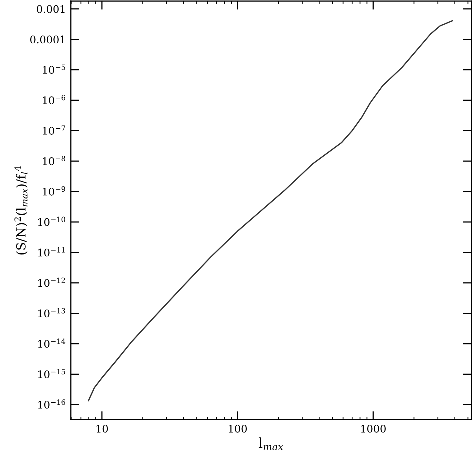  Describe the element at coordinates (102, 429) in the screenshot. I see `x-tick-label: 10` at that location.